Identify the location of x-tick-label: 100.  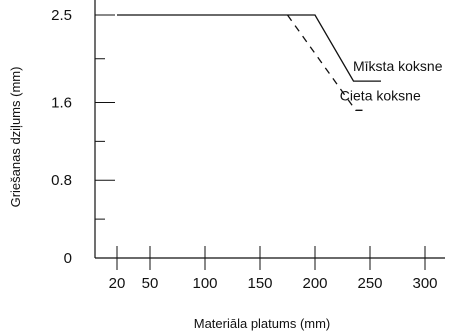
(204, 283).